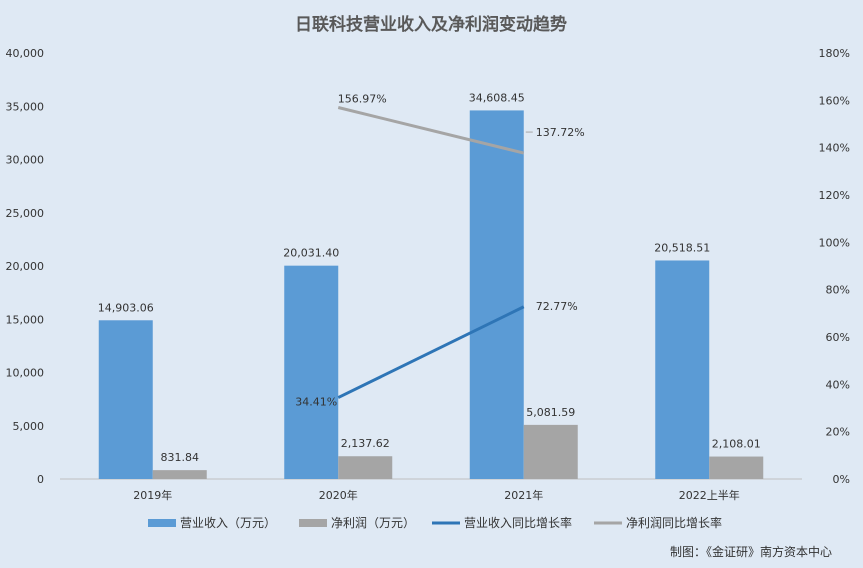  I want to click on x-tick-label: 2020年, so click(338, 495).